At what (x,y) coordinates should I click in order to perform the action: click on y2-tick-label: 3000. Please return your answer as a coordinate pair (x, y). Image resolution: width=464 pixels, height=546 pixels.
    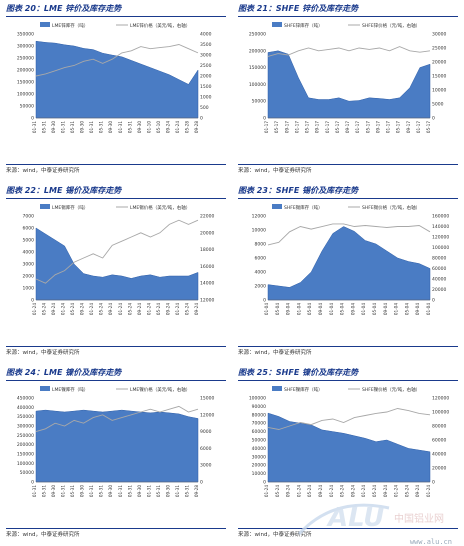
    Looking at the image, I should click on (206, 466).